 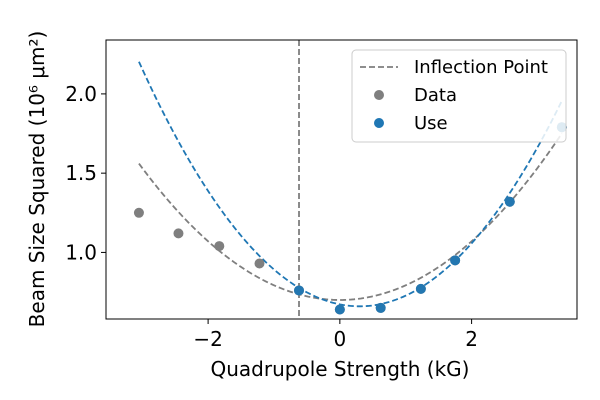 I want to click on y-tick-label: 1.0, so click(x=81, y=252).